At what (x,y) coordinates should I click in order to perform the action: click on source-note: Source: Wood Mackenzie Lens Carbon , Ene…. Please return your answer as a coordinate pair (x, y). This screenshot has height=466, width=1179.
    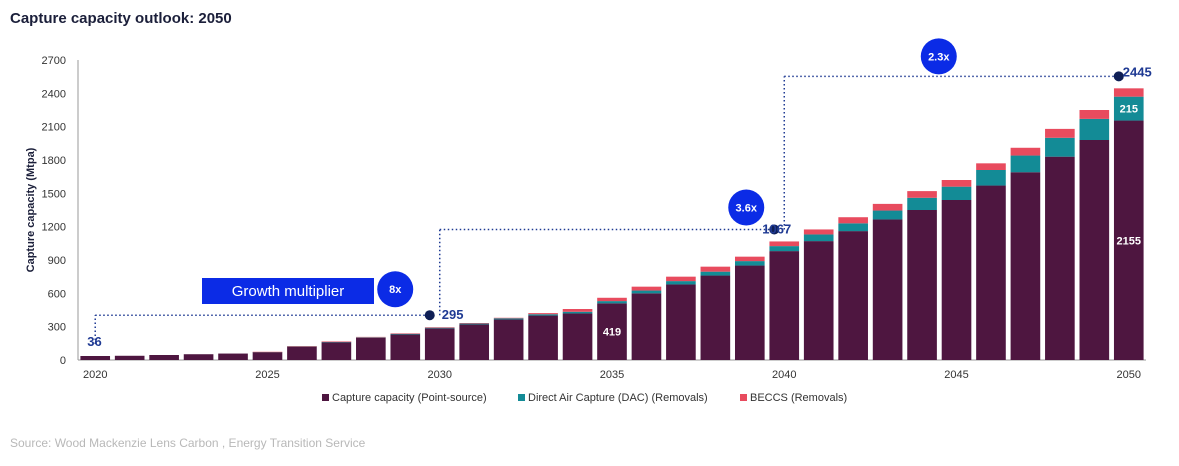
    Looking at the image, I should click on (188, 443).